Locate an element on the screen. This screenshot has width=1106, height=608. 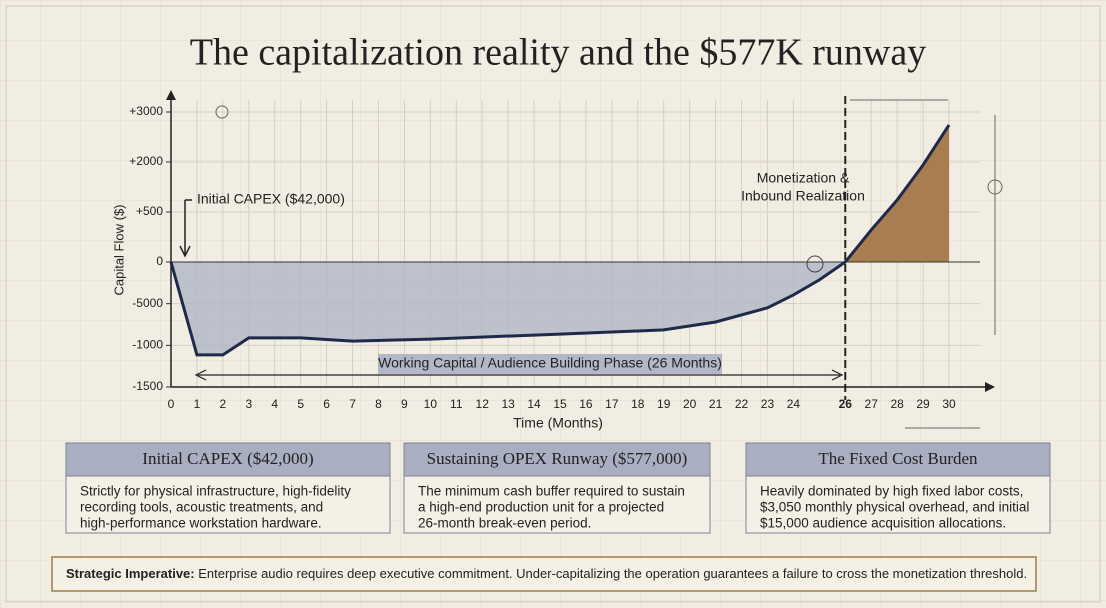
footer-label: Strategic Imperative: is located at coordinates (130, 573).